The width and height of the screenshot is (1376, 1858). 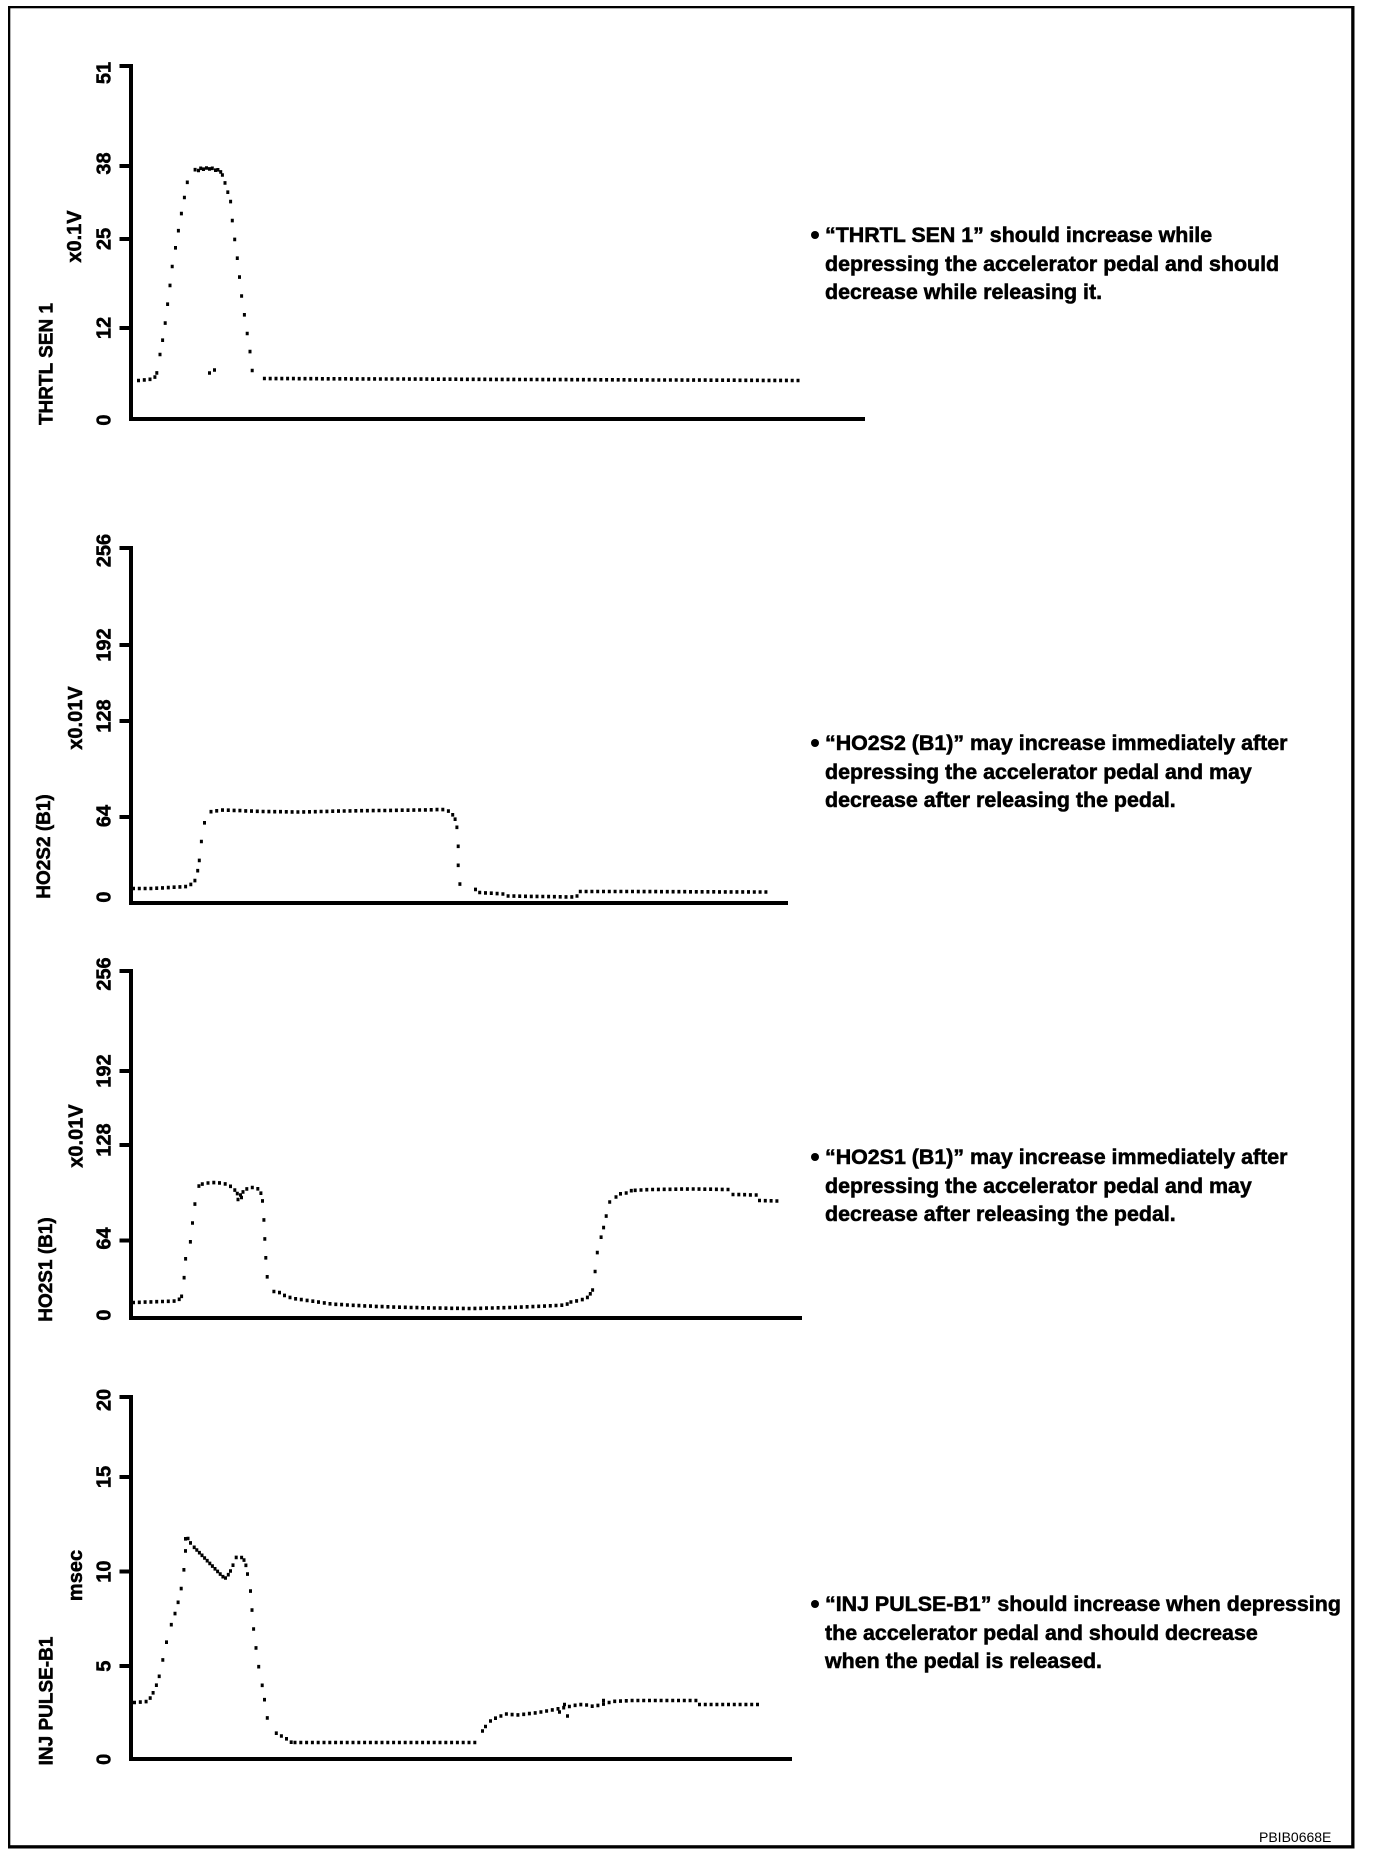 I want to click on svg-text: 15, so click(x=105, y=1477).